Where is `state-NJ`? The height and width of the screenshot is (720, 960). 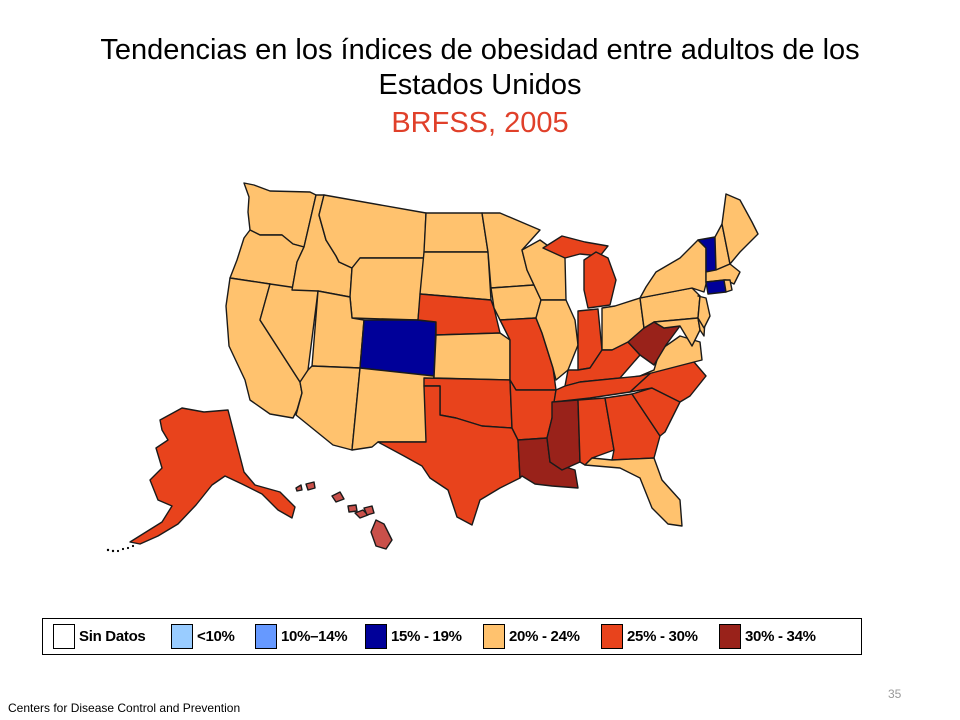 state-NJ is located at coordinates (704, 312).